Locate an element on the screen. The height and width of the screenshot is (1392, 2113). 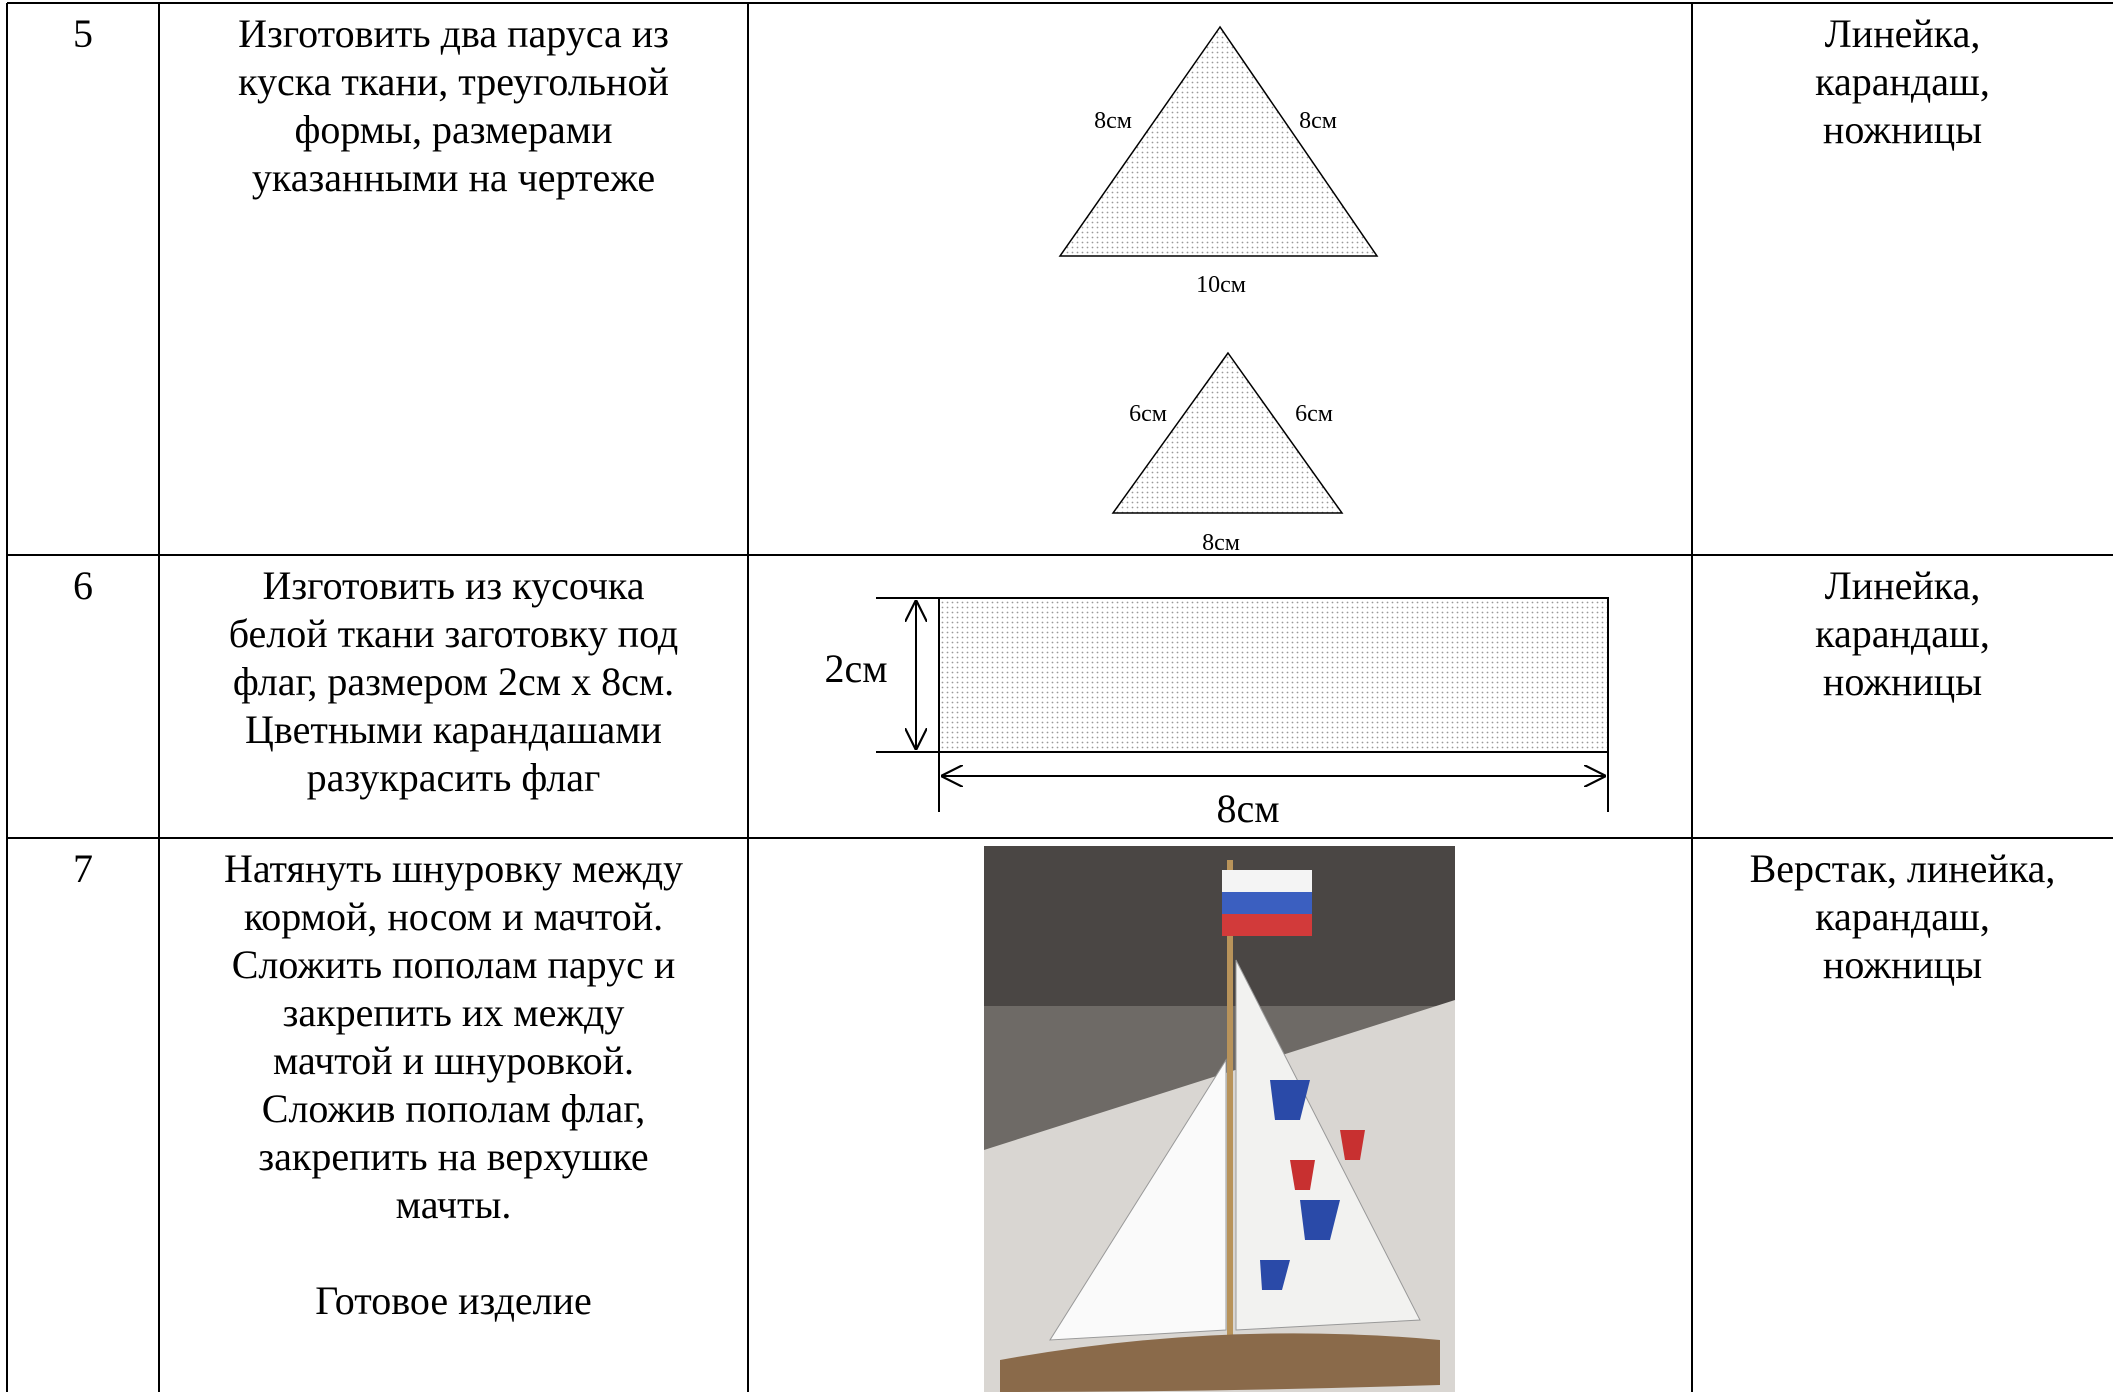
large-sail is located at coordinates (1218, 141).